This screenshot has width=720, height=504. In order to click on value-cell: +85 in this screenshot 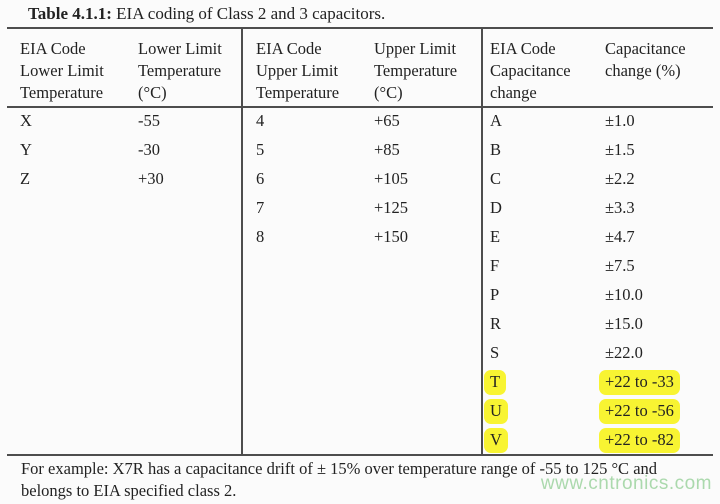, I will do `click(387, 149)`.